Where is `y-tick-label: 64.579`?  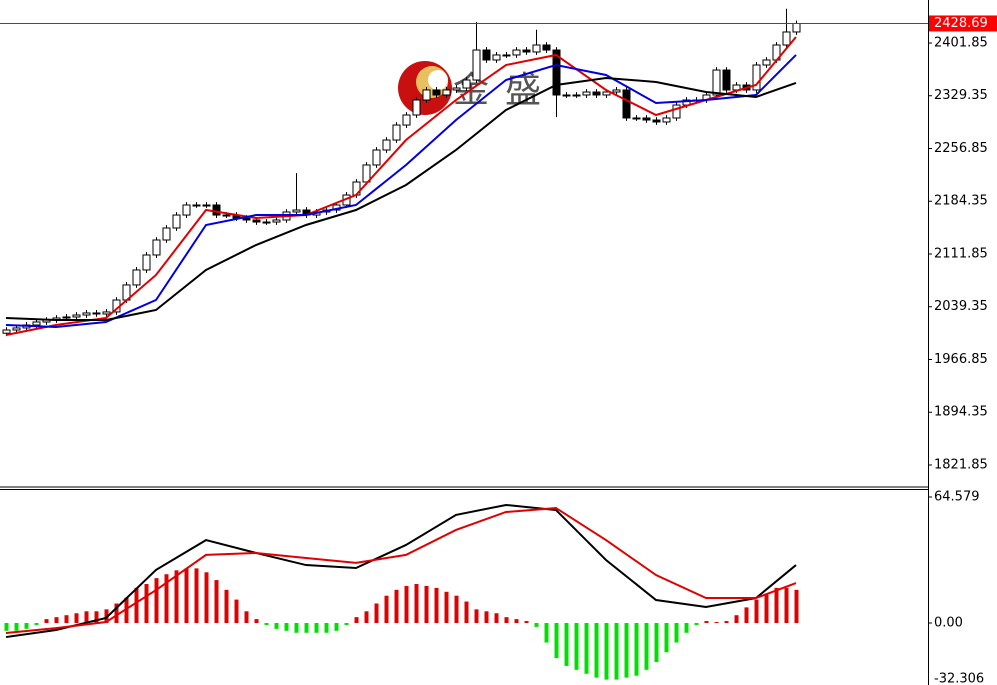 y-tick-label: 64.579 is located at coordinates (957, 497).